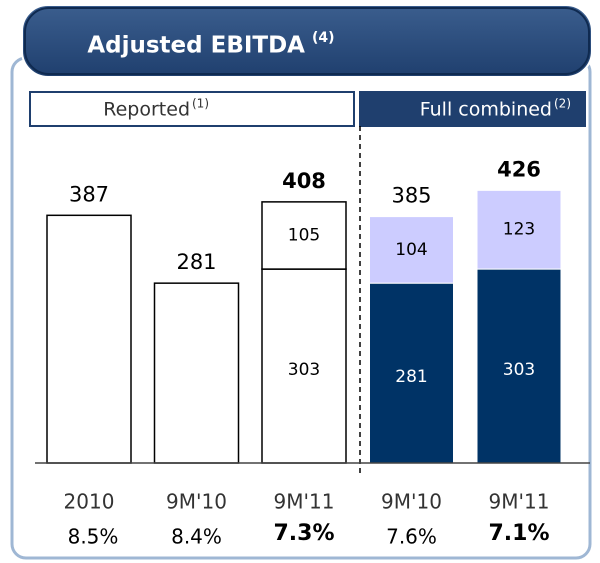  I want to click on chart-title: Adjusted EBITDA, so click(196, 46).